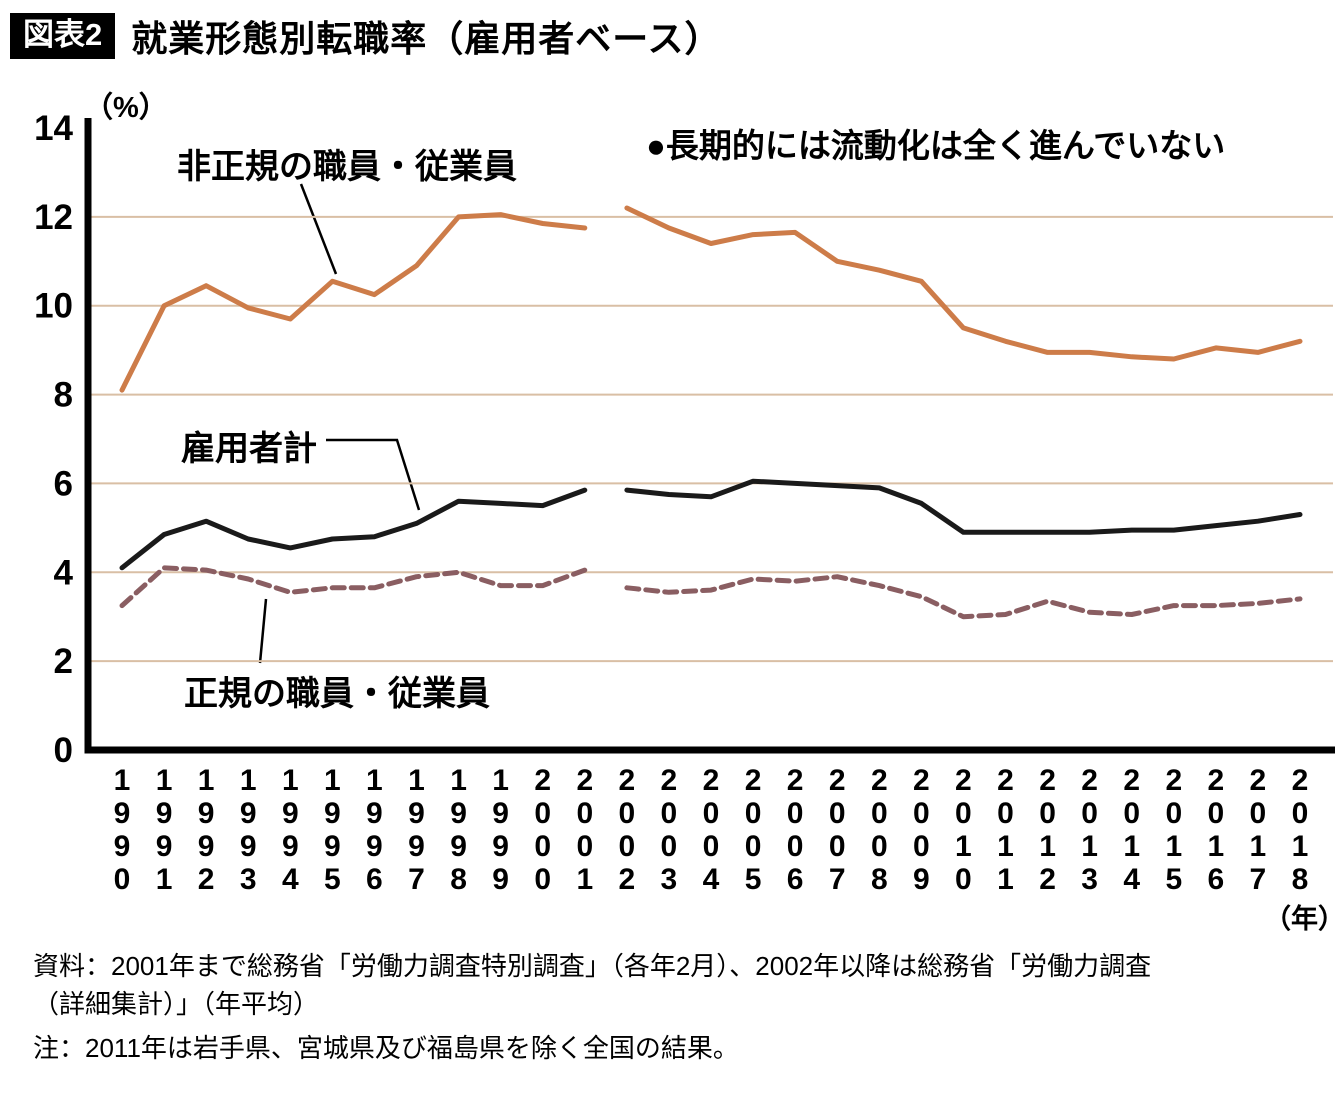 This screenshot has height=1097, width=1340. Describe the element at coordinates (126, 108) in the screenshot. I see `y-axis-unit-label: （%）` at that location.